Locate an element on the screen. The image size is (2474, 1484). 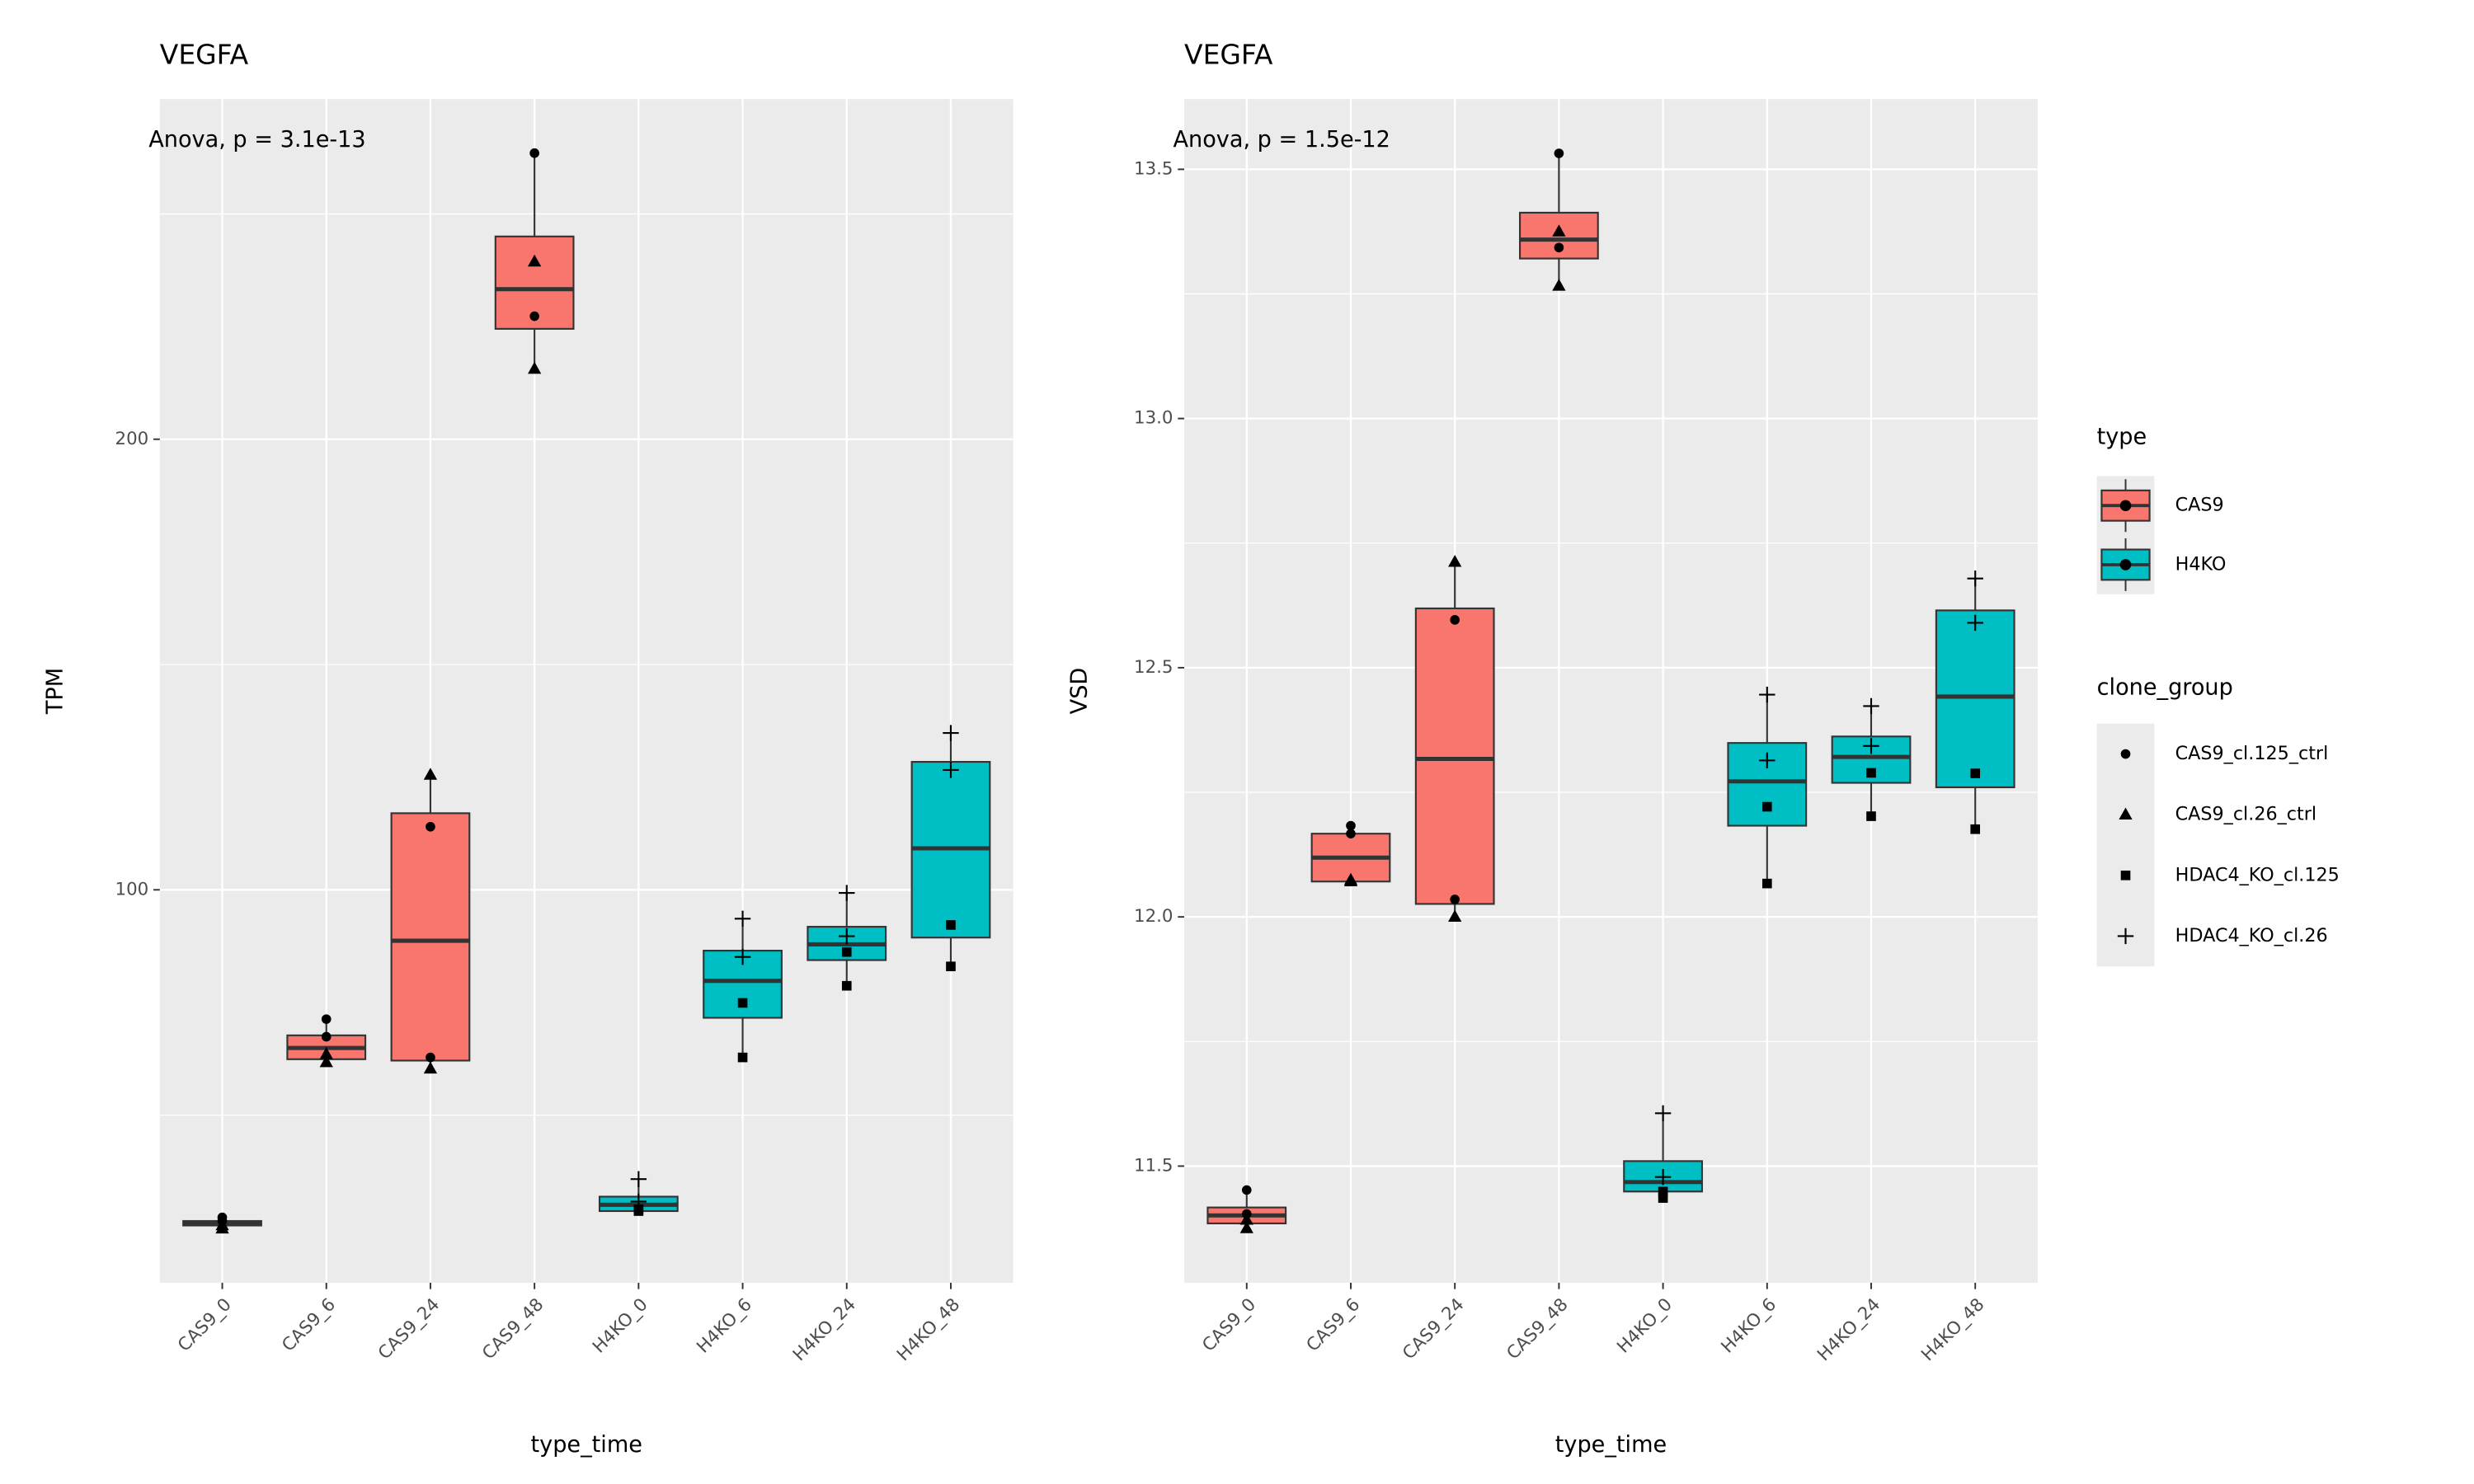
y-axis-title: TPM is located at coordinates (55, 691).